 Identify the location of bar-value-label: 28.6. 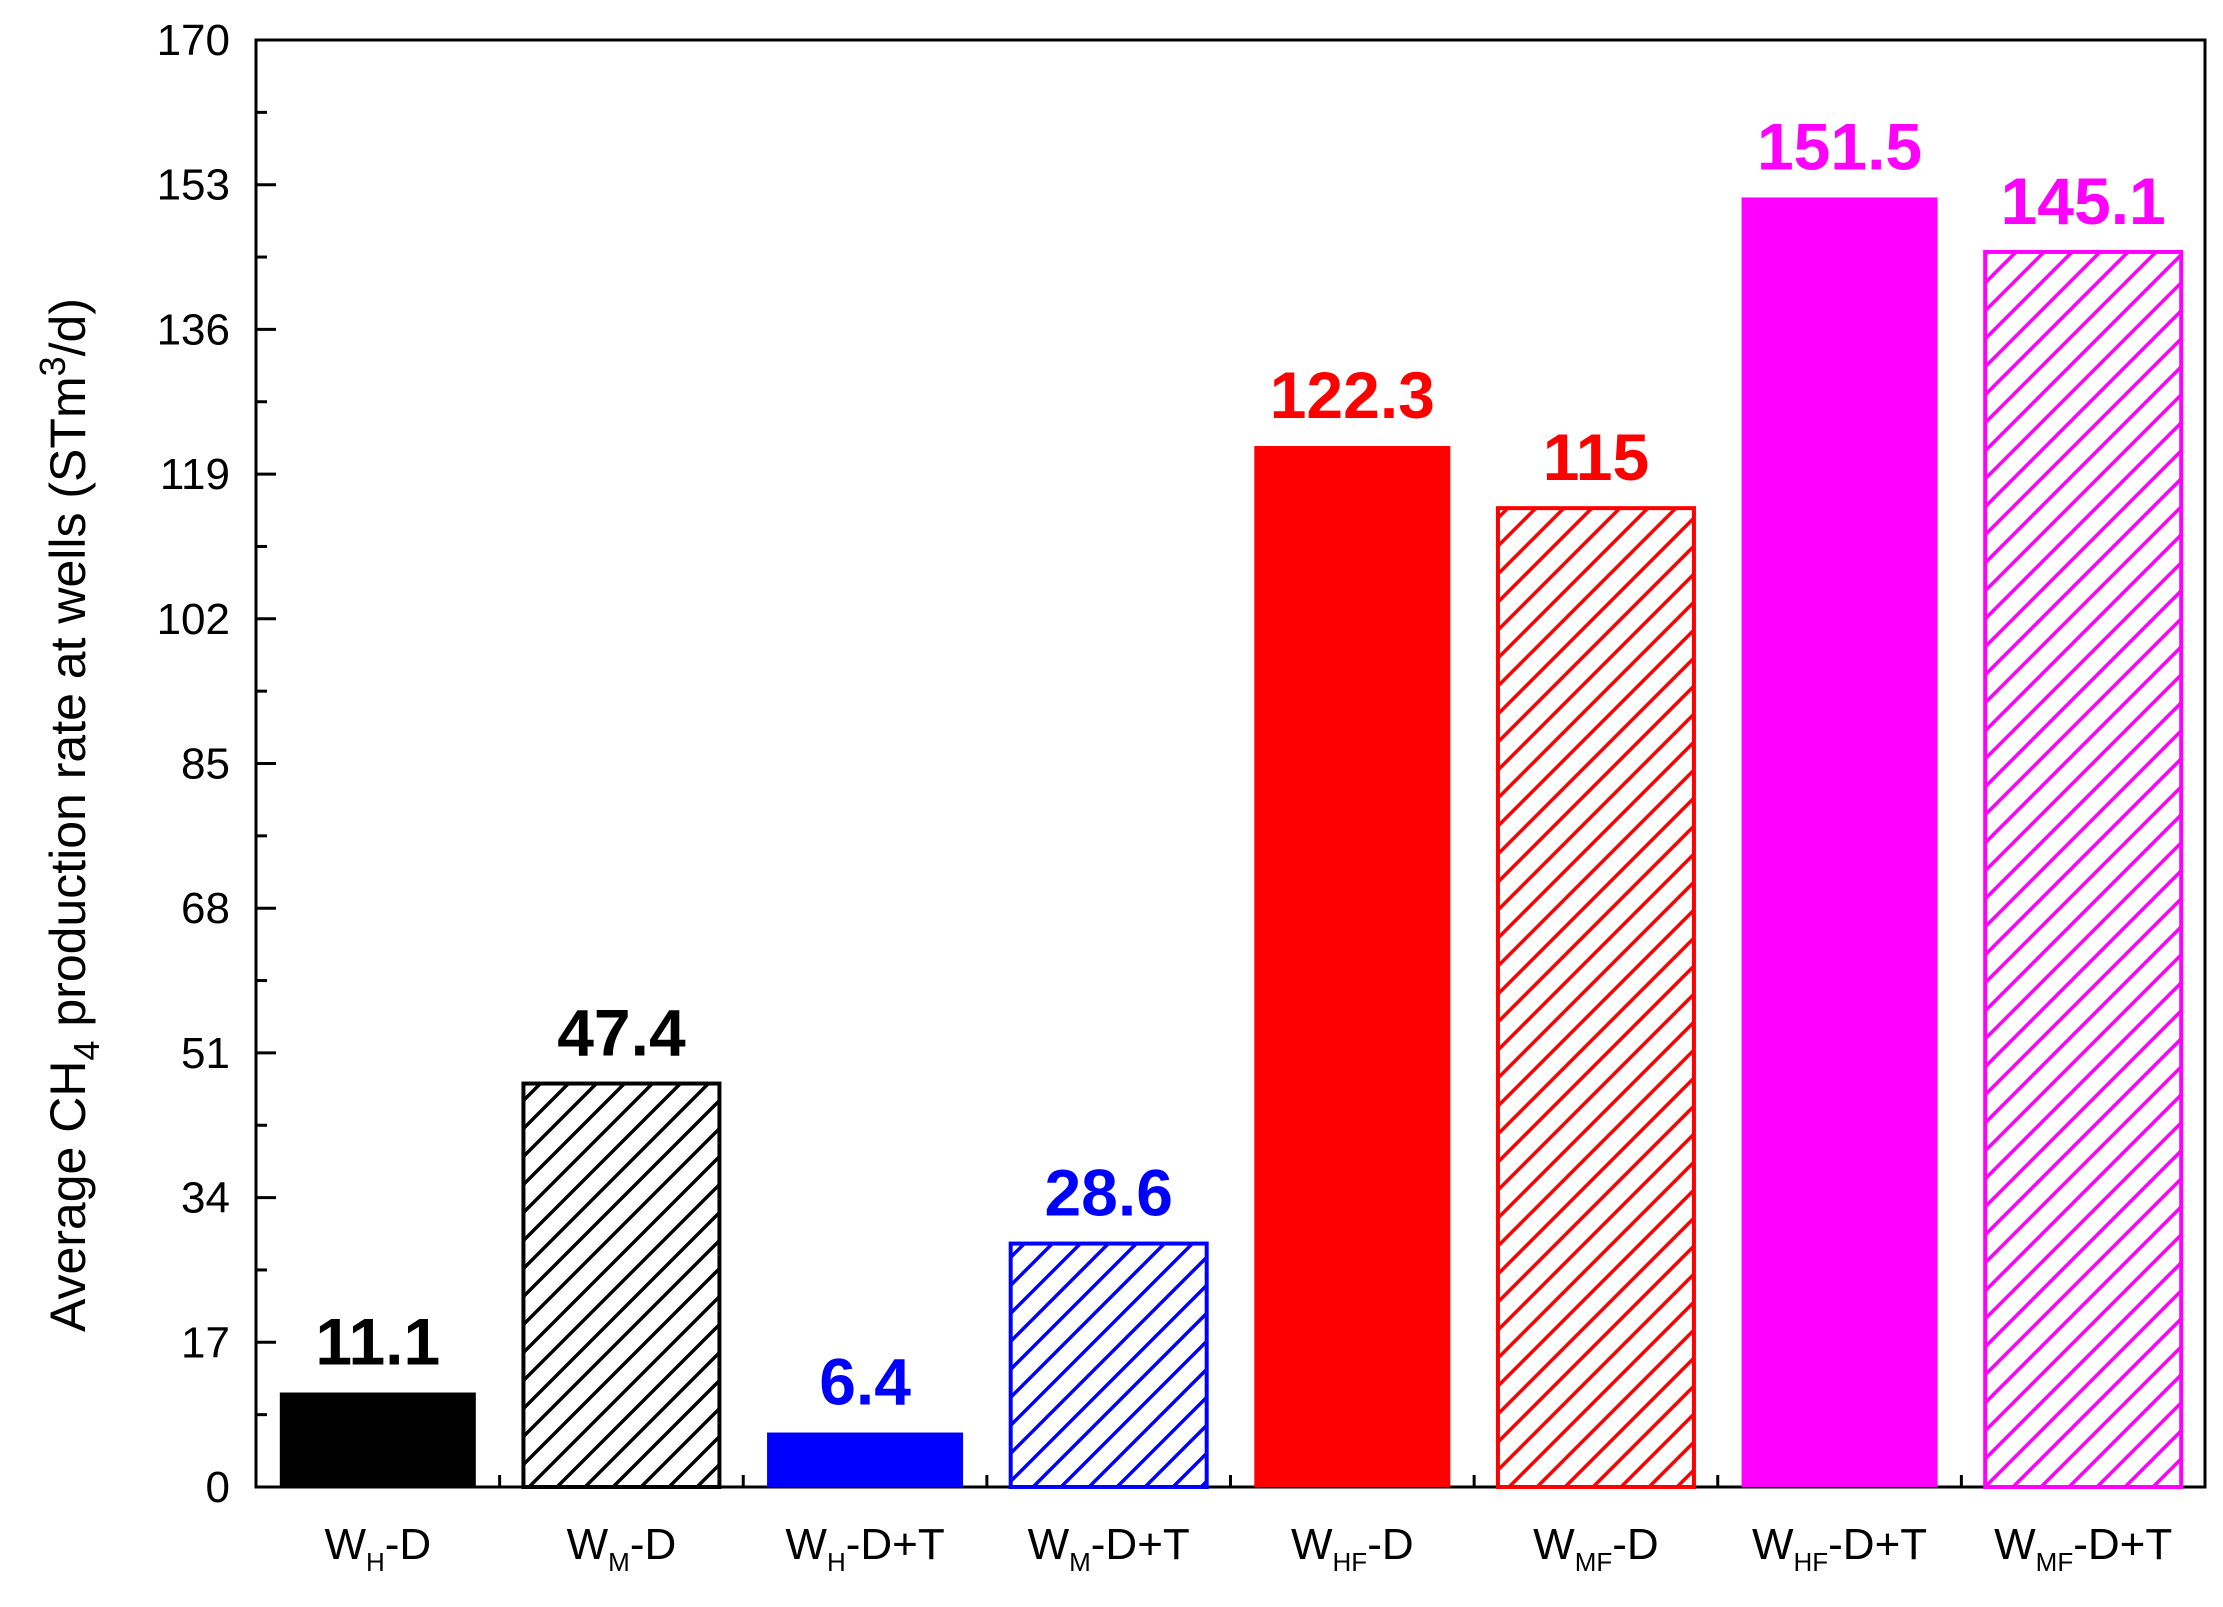
(1108, 1193).